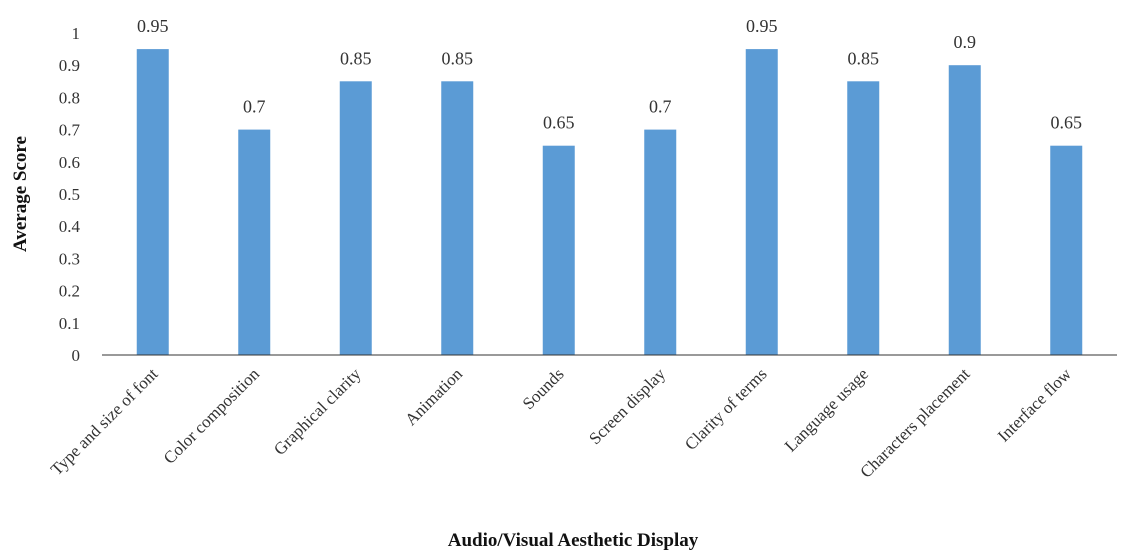  Describe the element at coordinates (76, 33) in the screenshot. I see `y-tick-label: 1` at that location.